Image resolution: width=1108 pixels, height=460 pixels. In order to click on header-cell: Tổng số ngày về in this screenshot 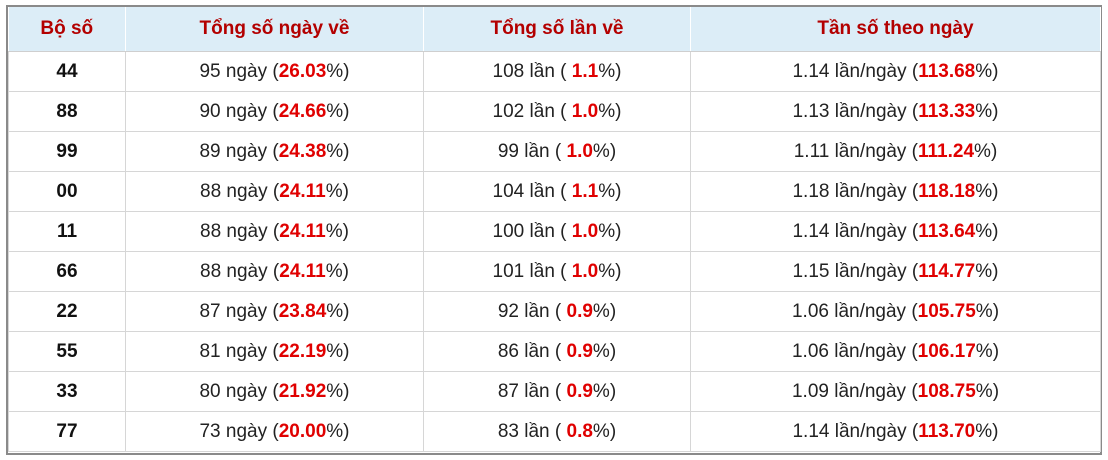, I will do `click(274, 29)`.